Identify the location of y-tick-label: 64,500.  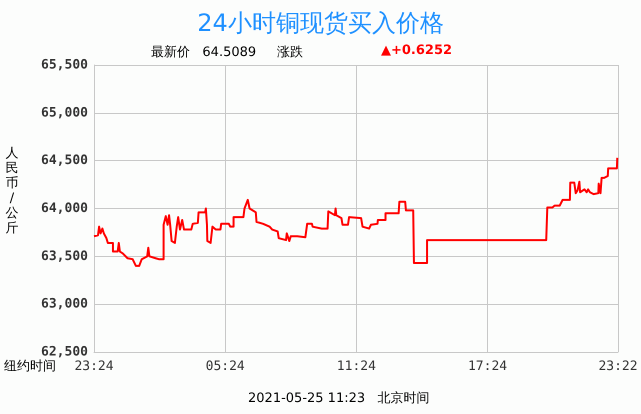
(64, 160).